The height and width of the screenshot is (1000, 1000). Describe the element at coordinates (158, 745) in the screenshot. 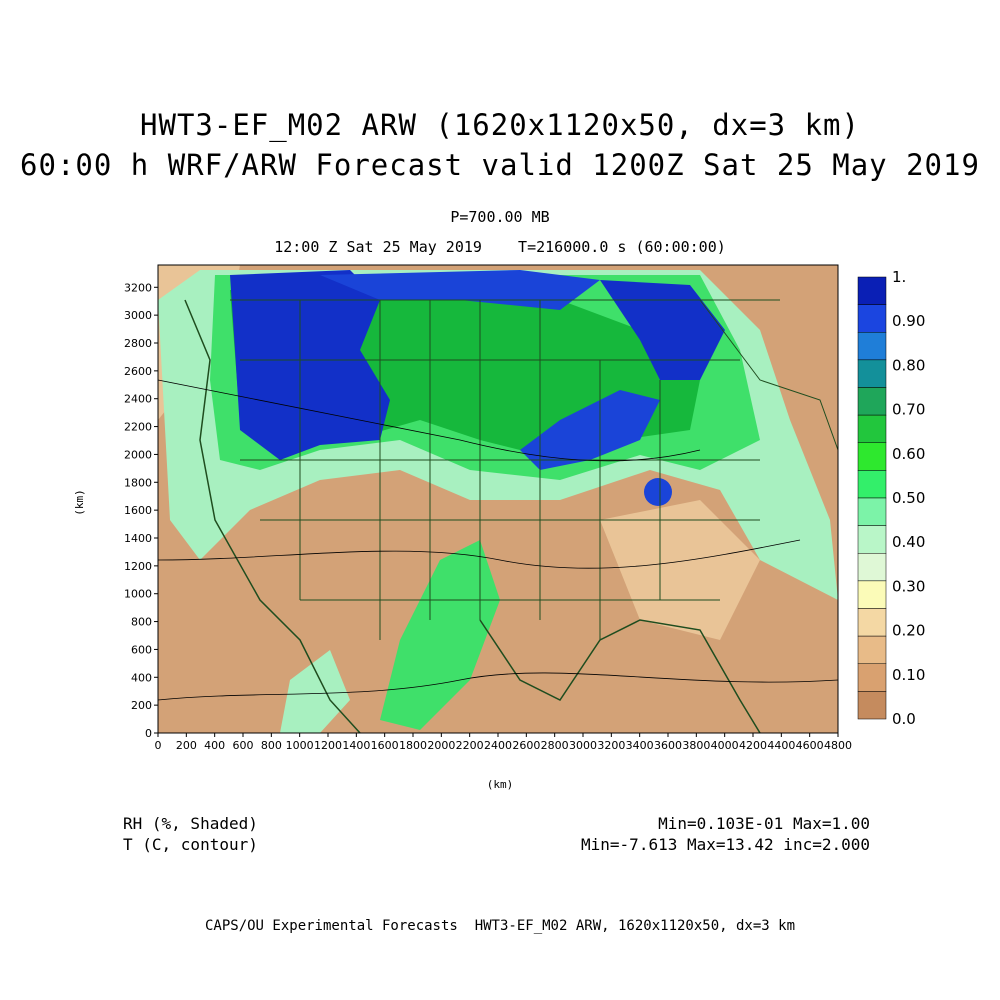

I see `x-tick-label: 0` at that location.